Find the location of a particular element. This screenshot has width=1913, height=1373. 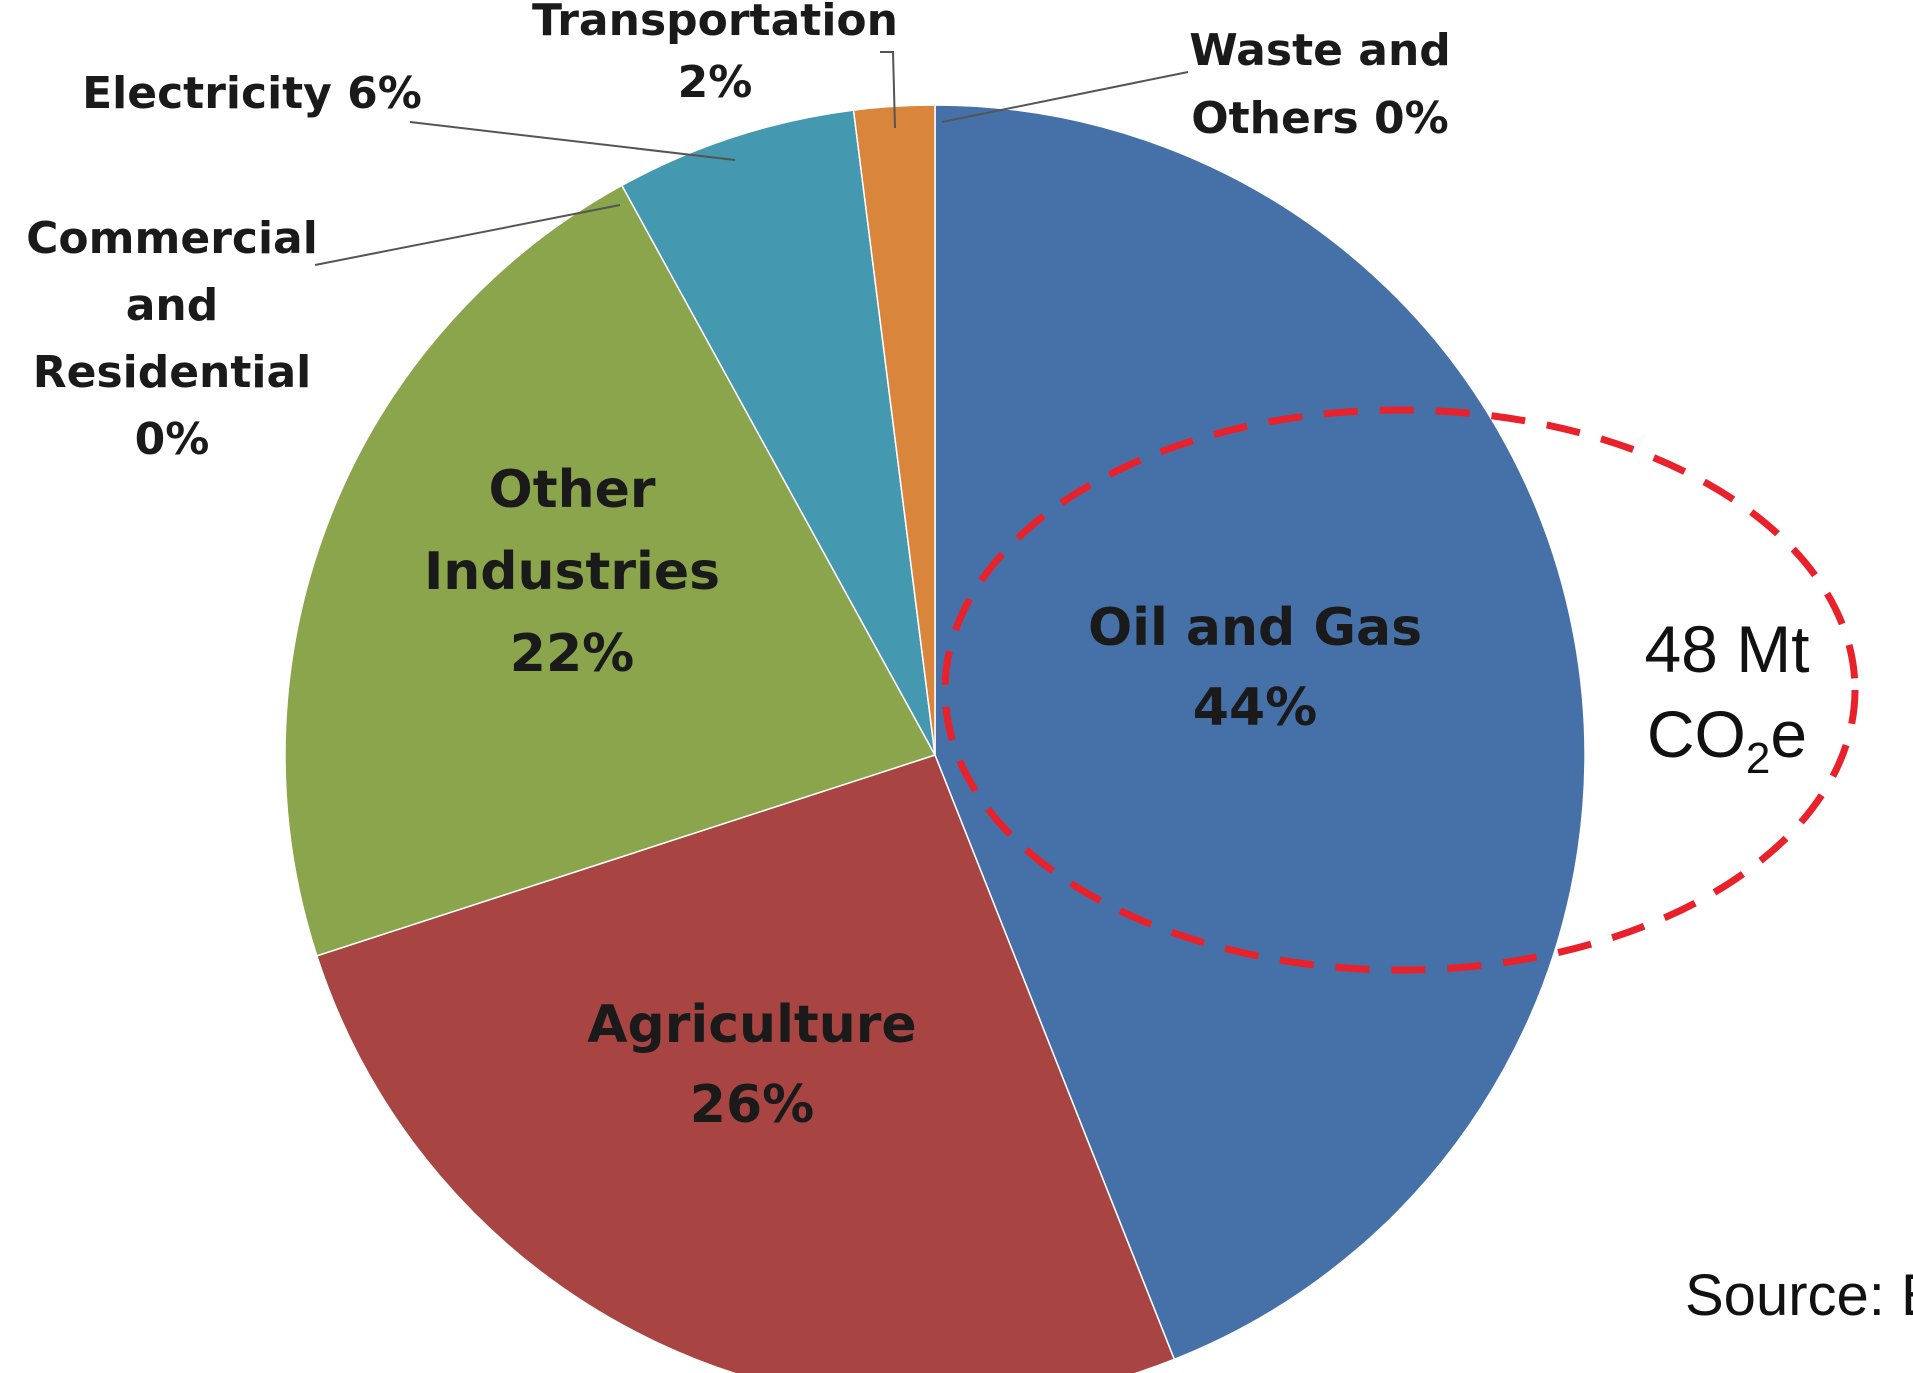

slice-label: Oil and Gas 44% is located at coordinates (1255, 668).